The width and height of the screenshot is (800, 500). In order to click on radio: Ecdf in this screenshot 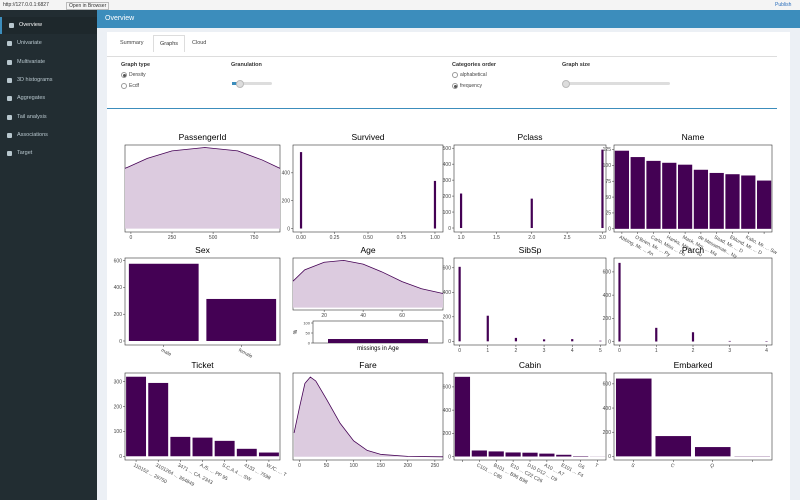, I will do `click(130, 86)`.